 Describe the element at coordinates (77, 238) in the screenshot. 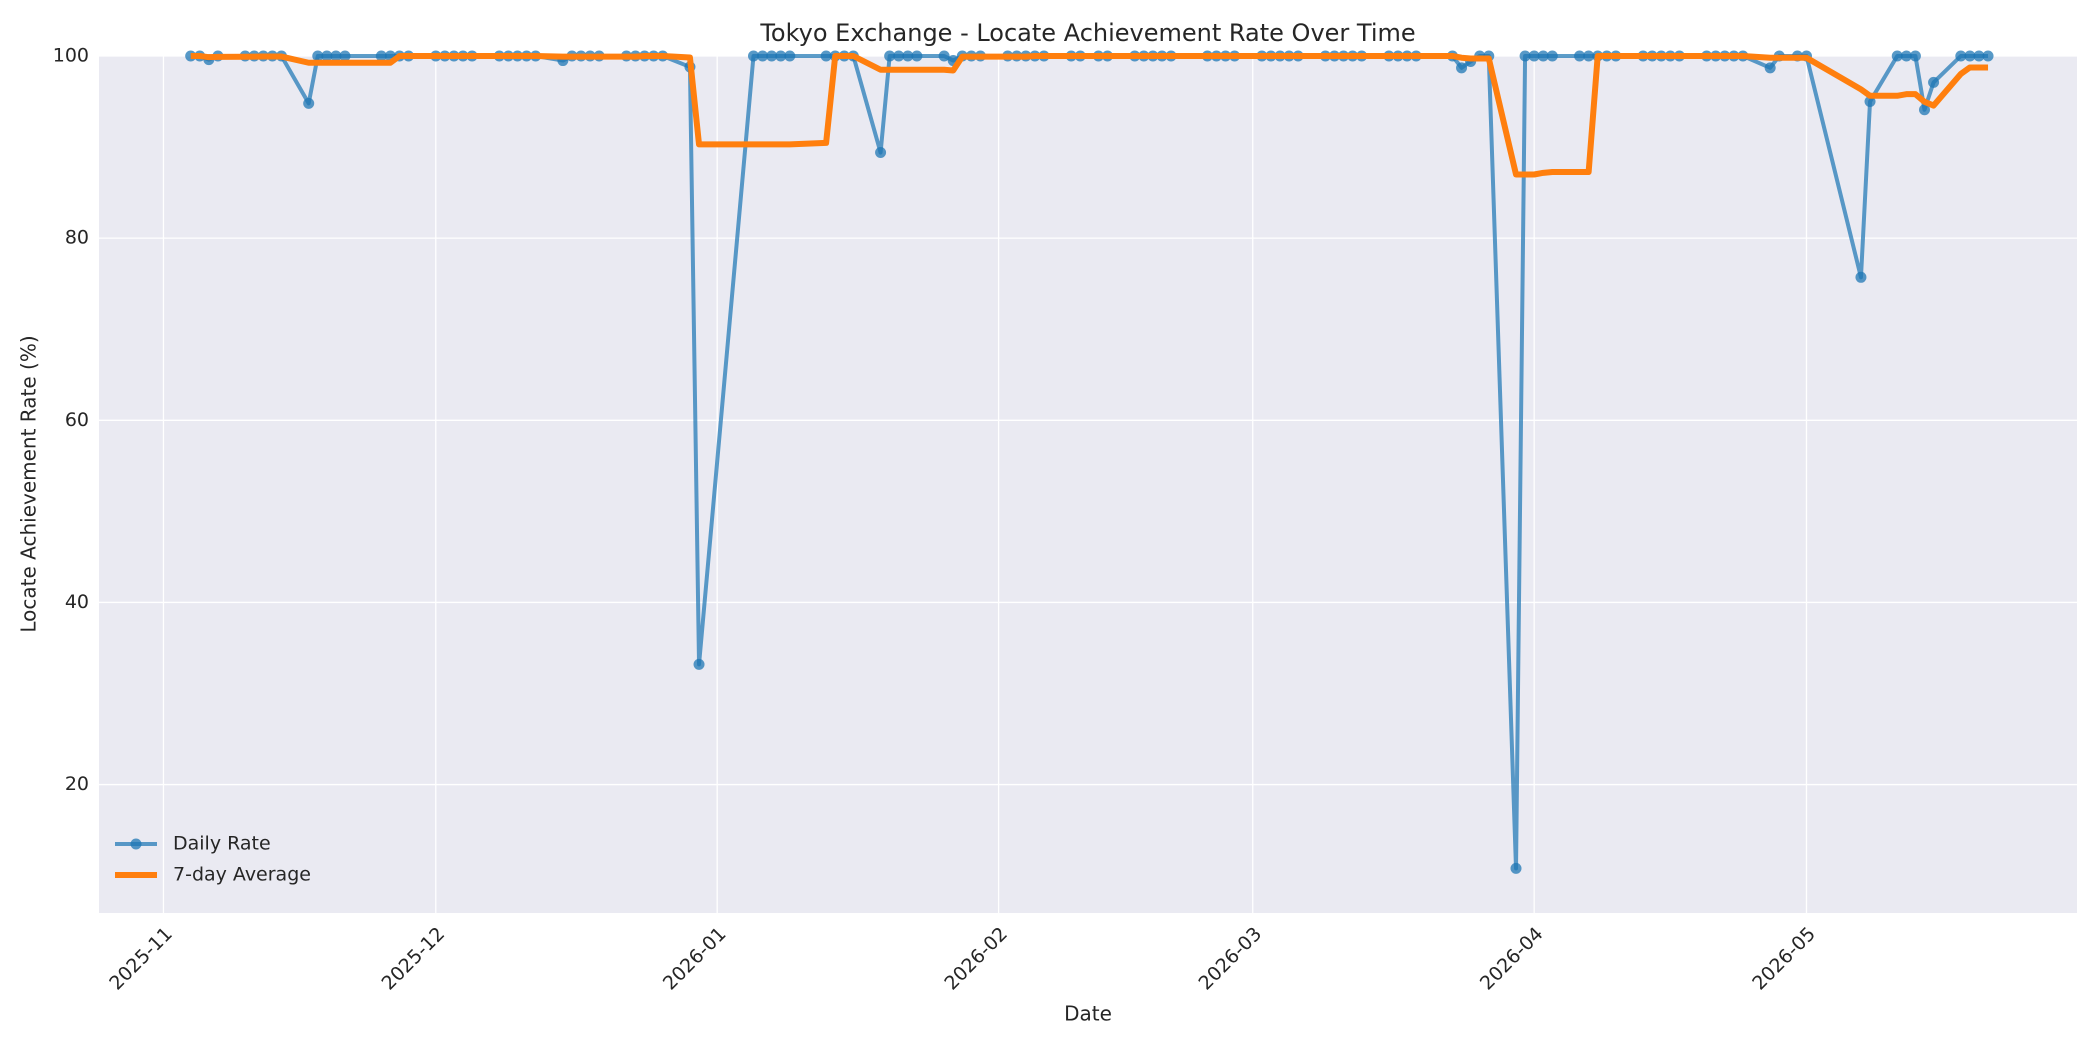

I see `y-tick-label: 80` at that location.